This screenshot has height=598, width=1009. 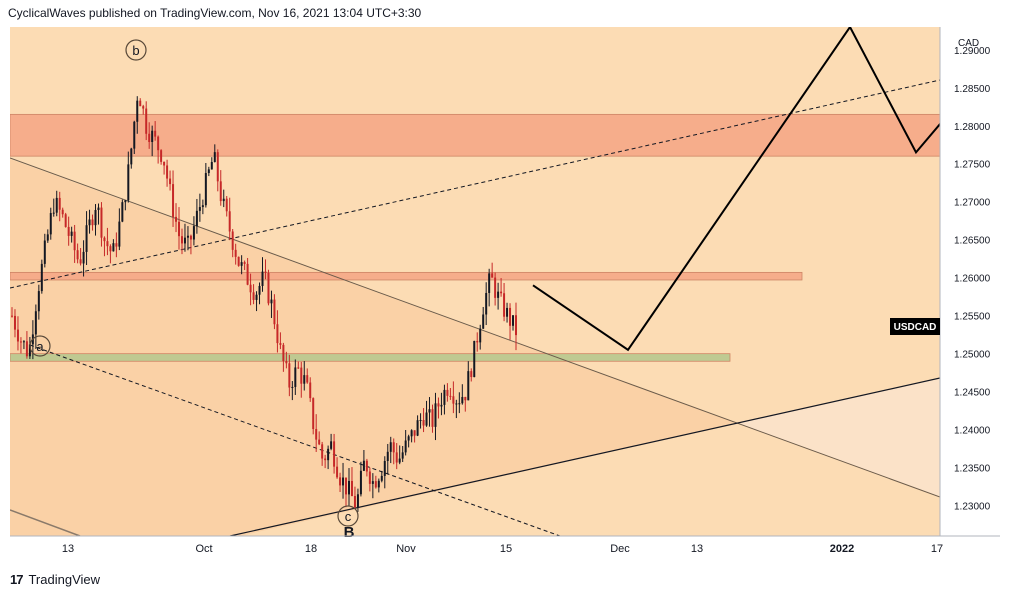 I want to click on zone-mid-resistance, so click(x=406, y=276).